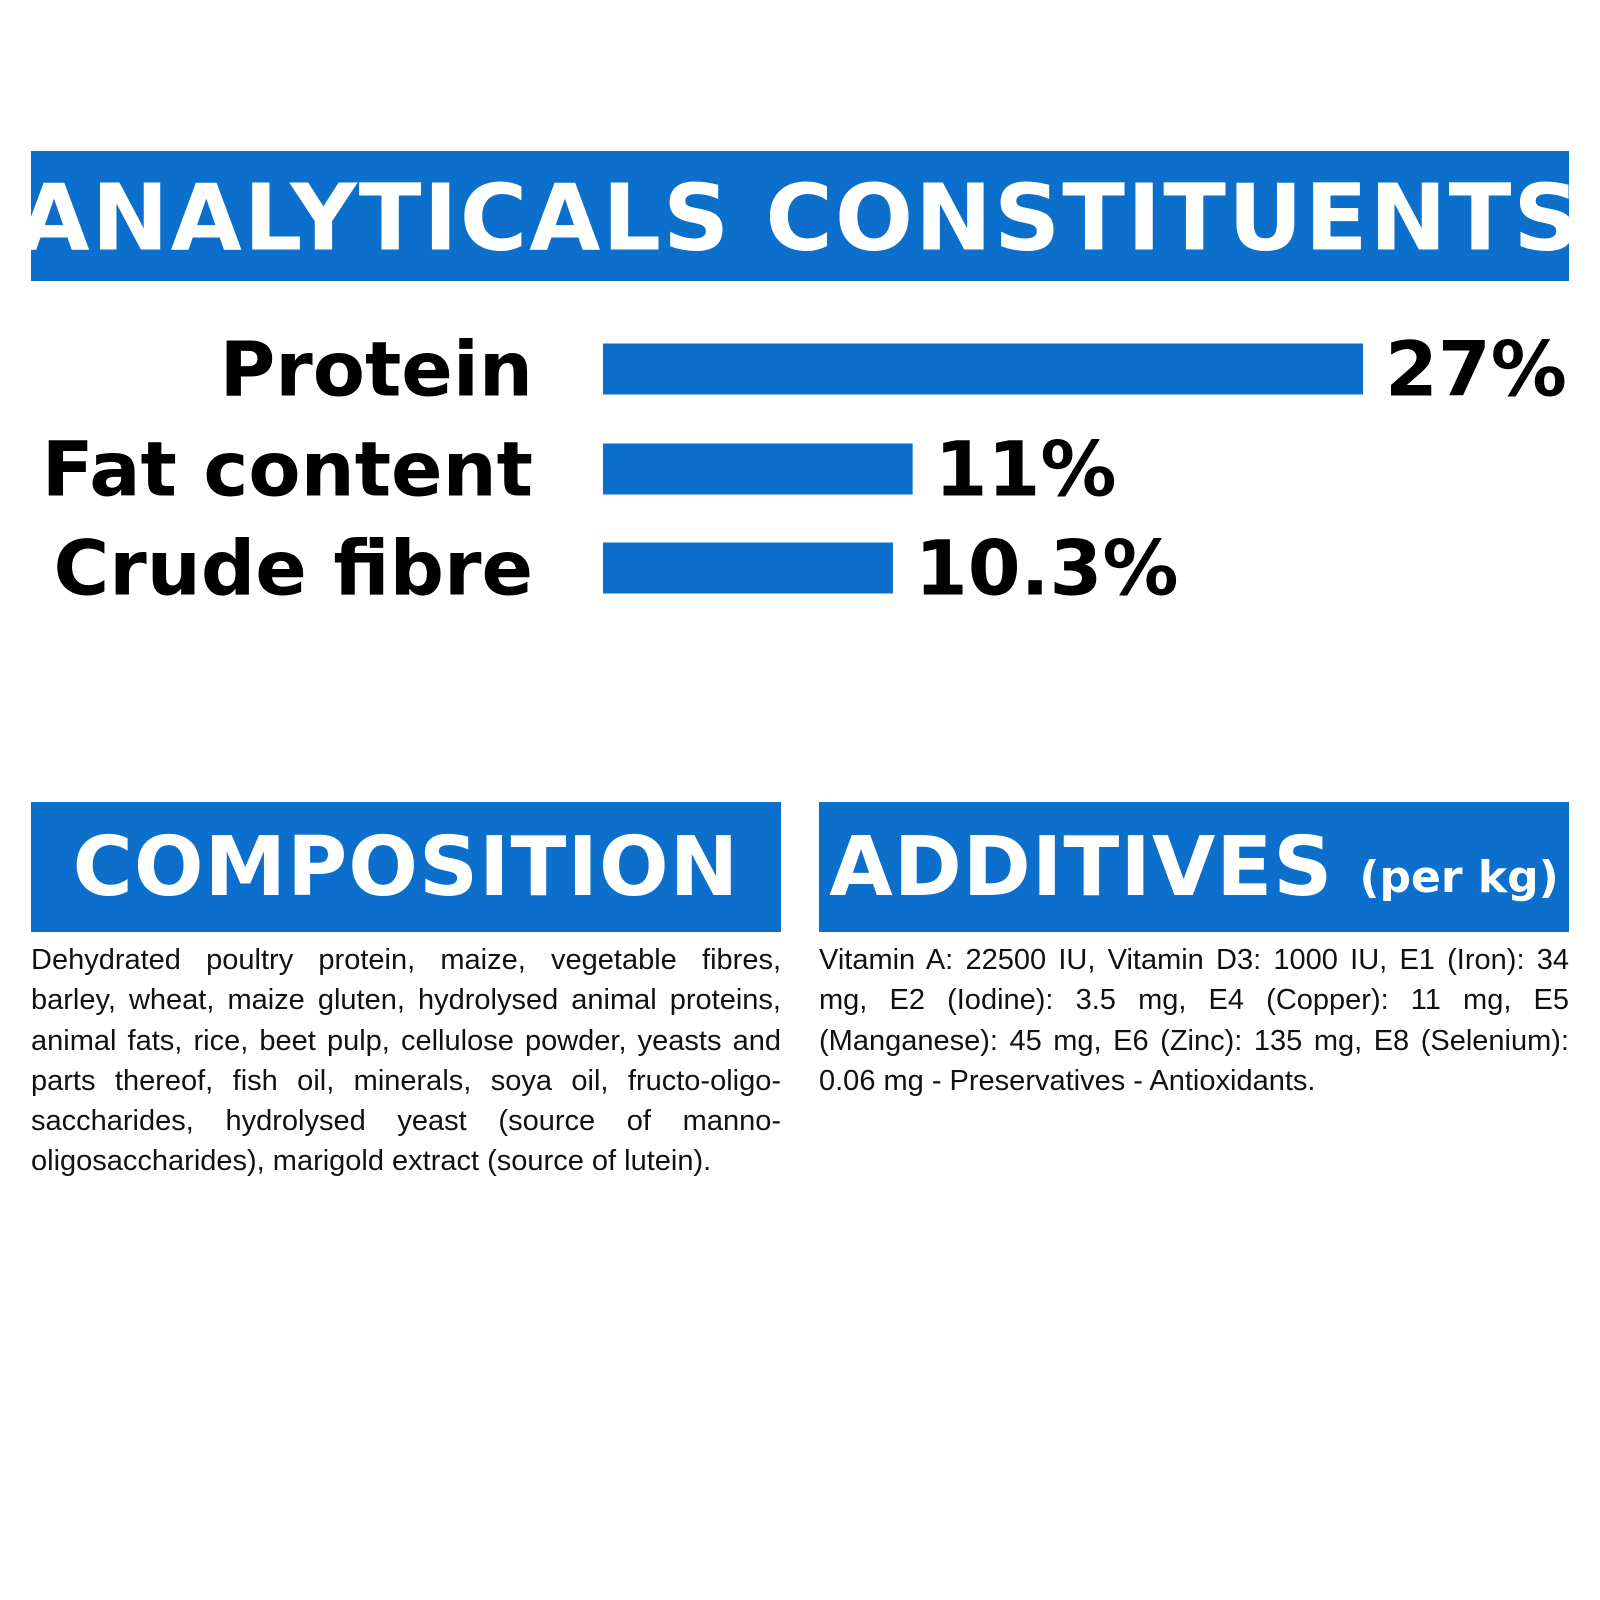 This screenshot has height=1600, width=1600. Describe the element at coordinates (1081, 867) in the screenshot. I see `additives-title: ADDITIVES` at that location.